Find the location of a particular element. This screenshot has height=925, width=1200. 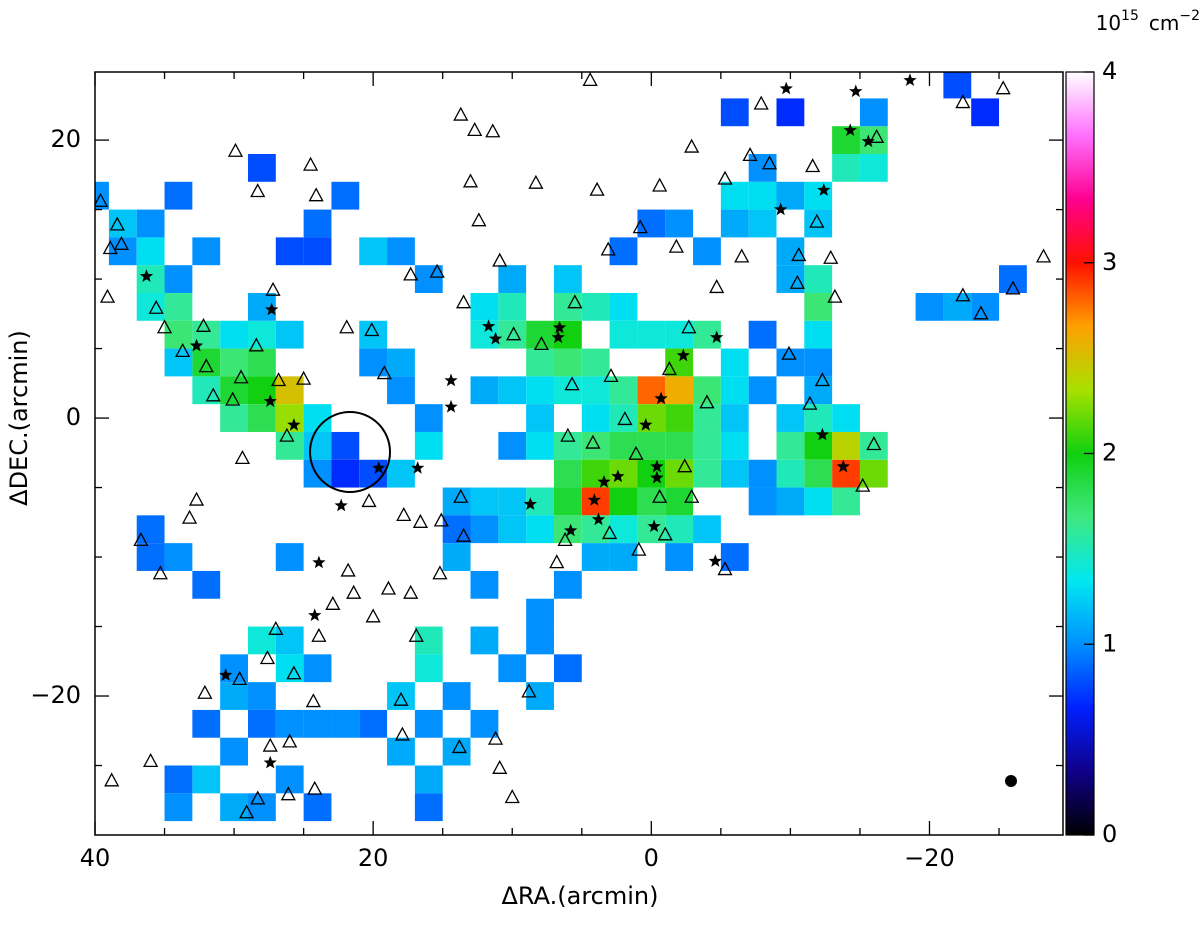

colorbar-tick-label: 2 is located at coordinates (1109, 453).